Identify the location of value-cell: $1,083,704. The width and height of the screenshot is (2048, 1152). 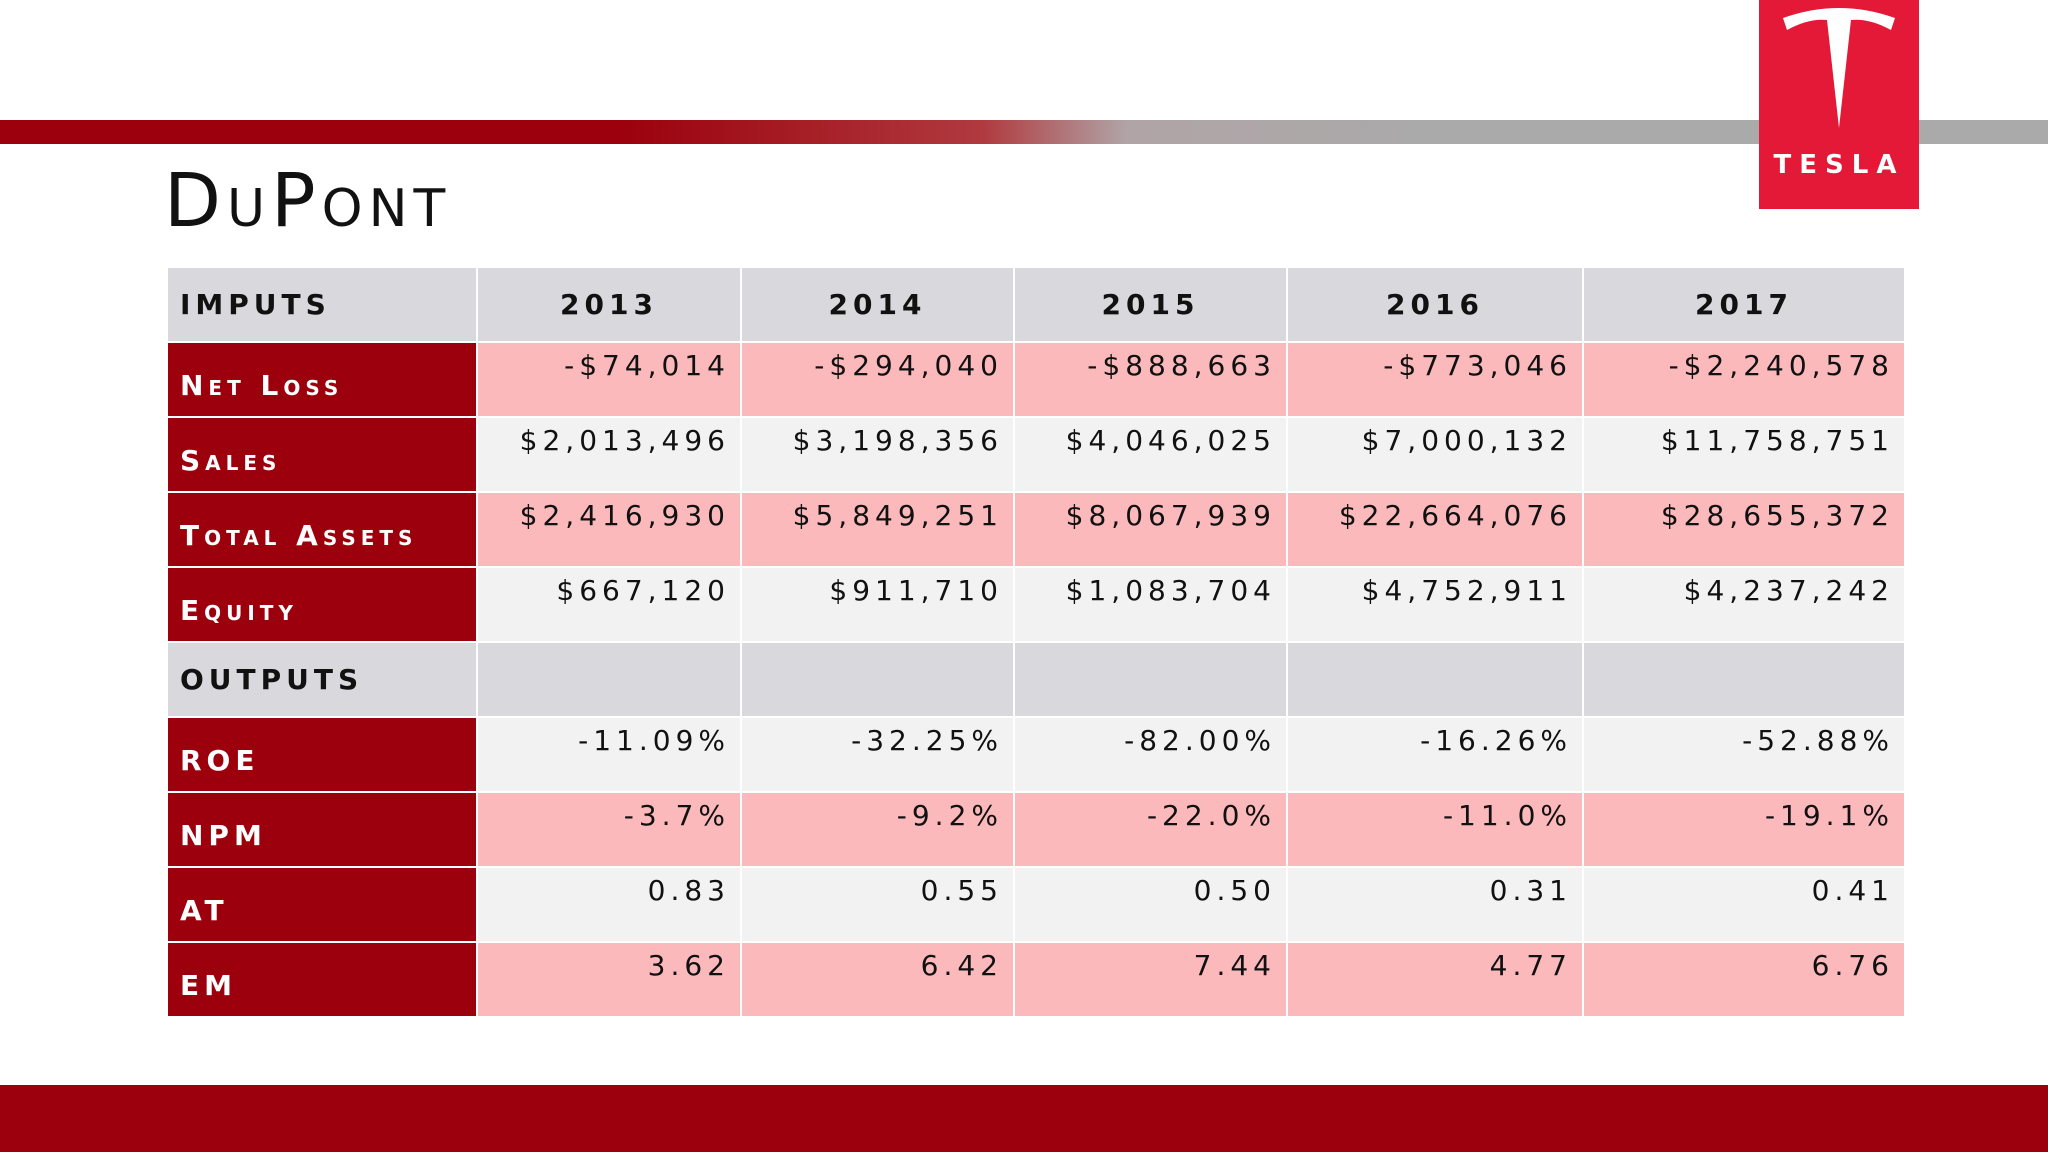
(1150, 604).